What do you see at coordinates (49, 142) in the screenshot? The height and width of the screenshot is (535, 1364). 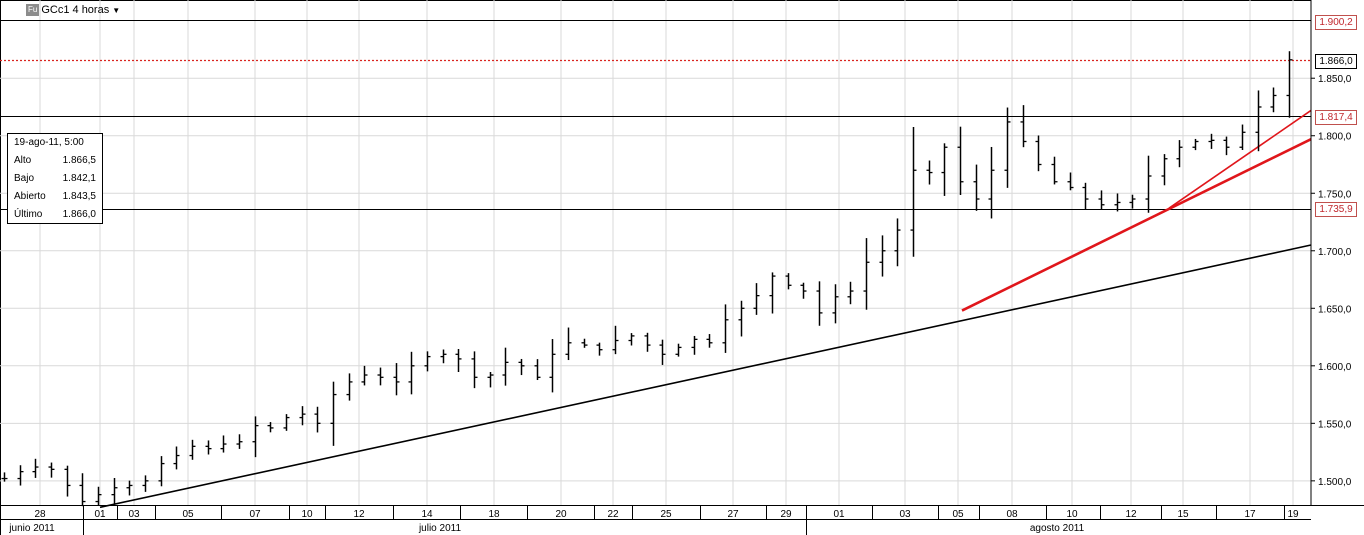 I see `data-window-date: 19-ago-11, 5:00` at bounding box center [49, 142].